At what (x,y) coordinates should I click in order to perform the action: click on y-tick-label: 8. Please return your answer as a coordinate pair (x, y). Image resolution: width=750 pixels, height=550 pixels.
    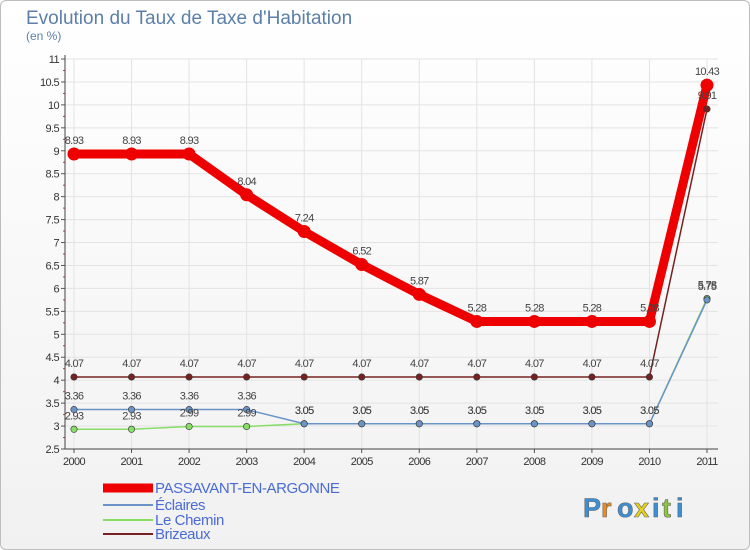
    Looking at the image, I should click on (56, 198).